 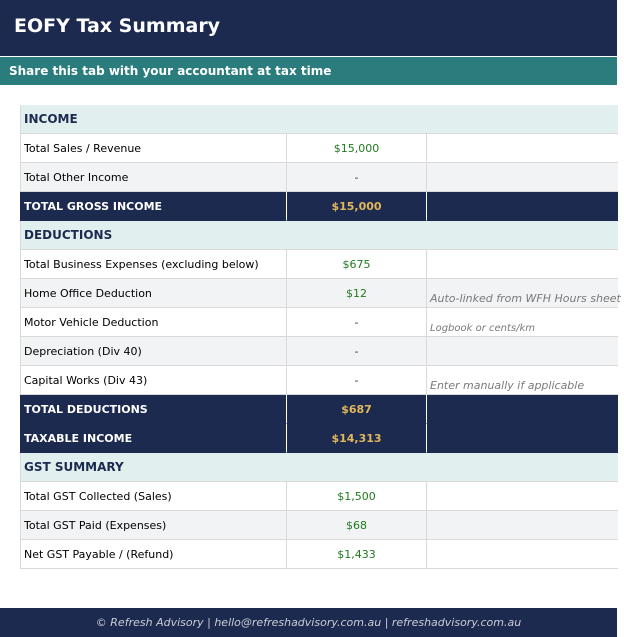 I want to click on total-row-taxable-income: TAXABLE INCOME $14,313, so click(x=319, y=438).